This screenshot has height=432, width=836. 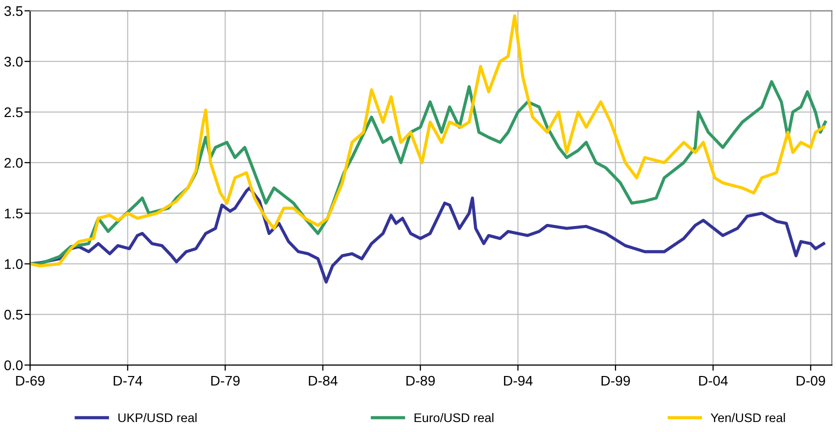 What do you see at coordinates (157, 417) in the screenshot?
I see `legend-label: UKP/USD real` at bounding box center [157, 417].